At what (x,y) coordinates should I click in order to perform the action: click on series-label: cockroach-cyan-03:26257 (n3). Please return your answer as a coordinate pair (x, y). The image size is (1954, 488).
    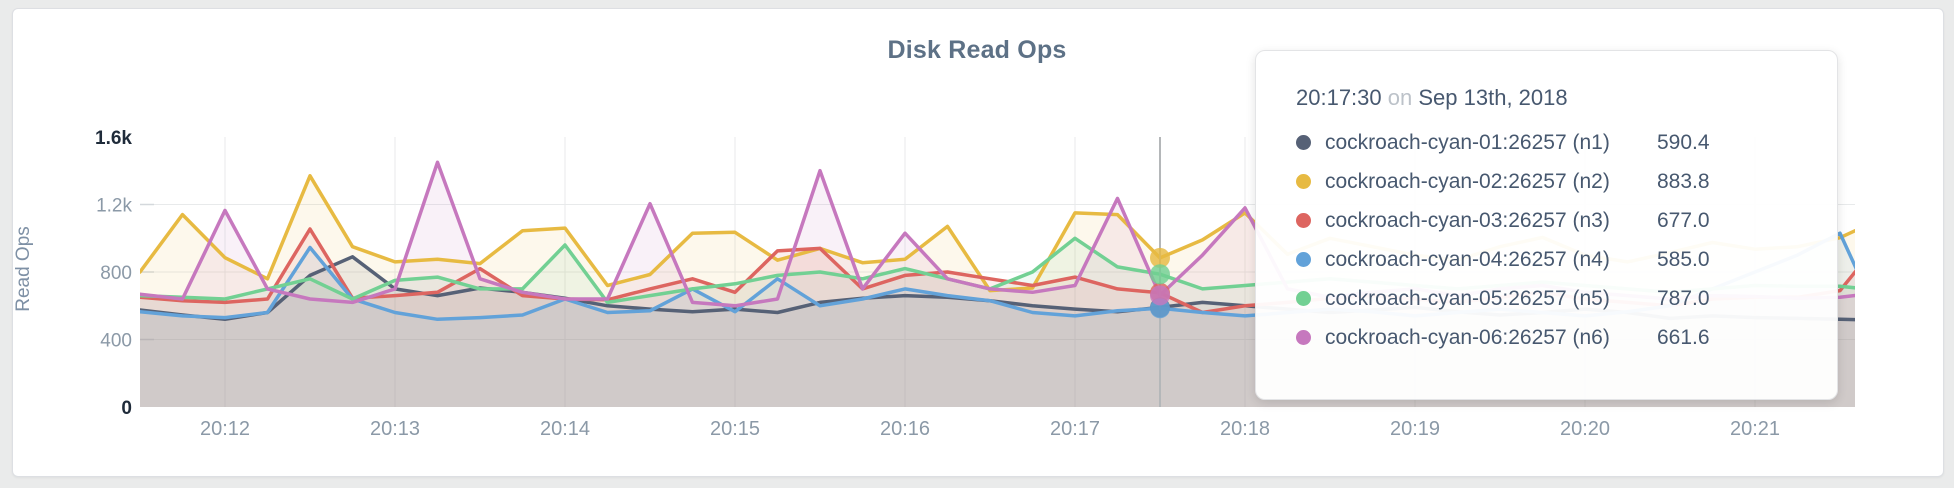
    Looking at the image, I should click on (1467, 220).